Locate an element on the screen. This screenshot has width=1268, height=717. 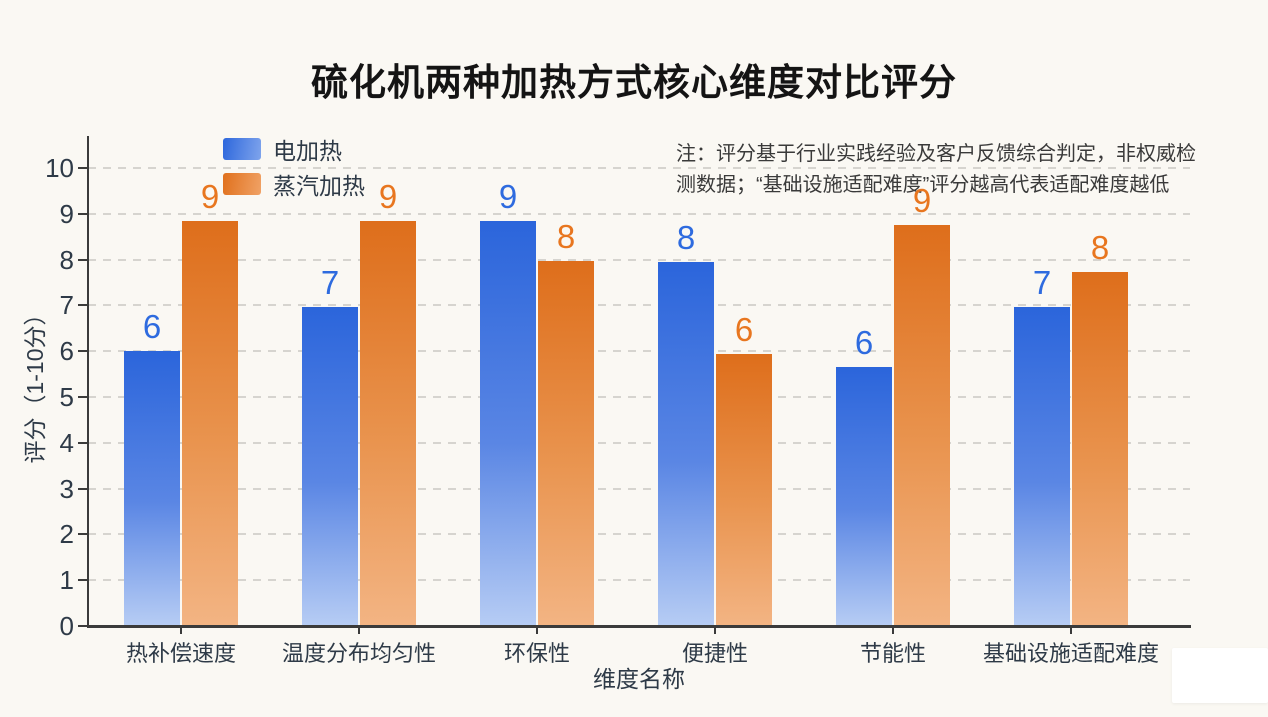
legend-swatch-electric is located at coordinates (242, 148).